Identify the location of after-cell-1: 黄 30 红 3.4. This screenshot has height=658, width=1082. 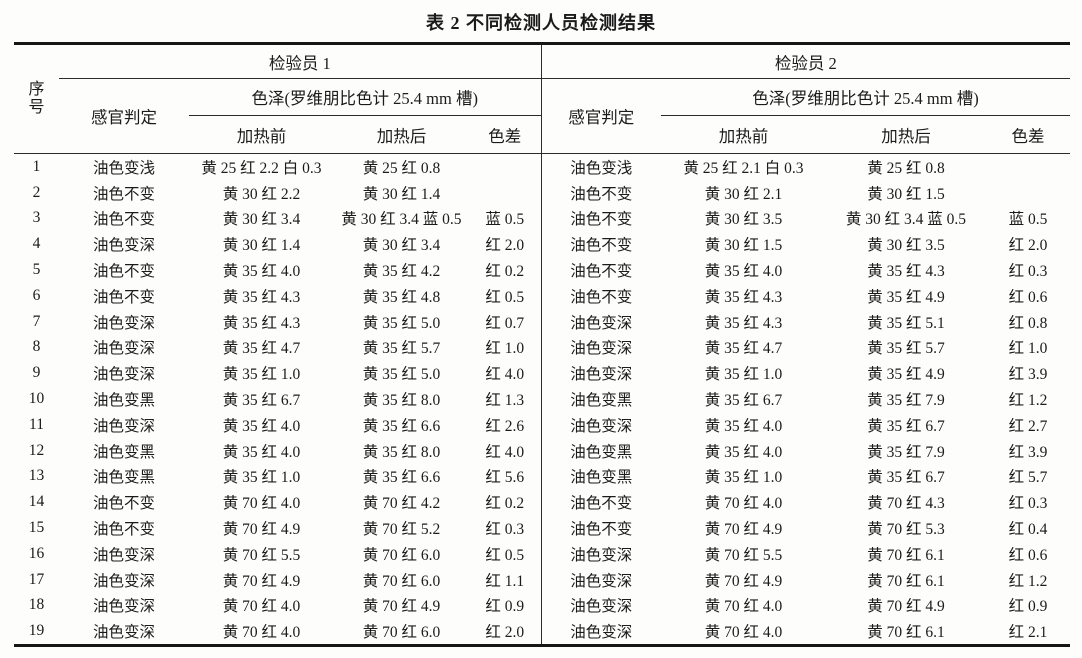
(401, 246).